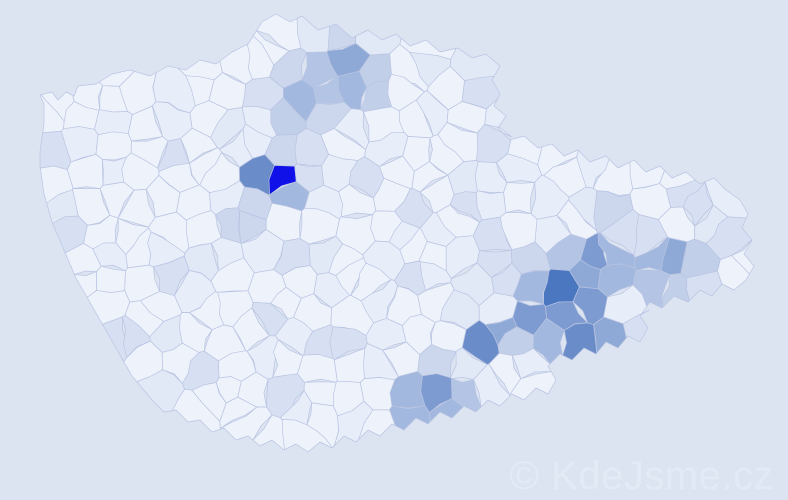 The width and height of the screenshot is (788, 500). I want to click on watermark-text: KdeJsme.cz, so click(662, 476).